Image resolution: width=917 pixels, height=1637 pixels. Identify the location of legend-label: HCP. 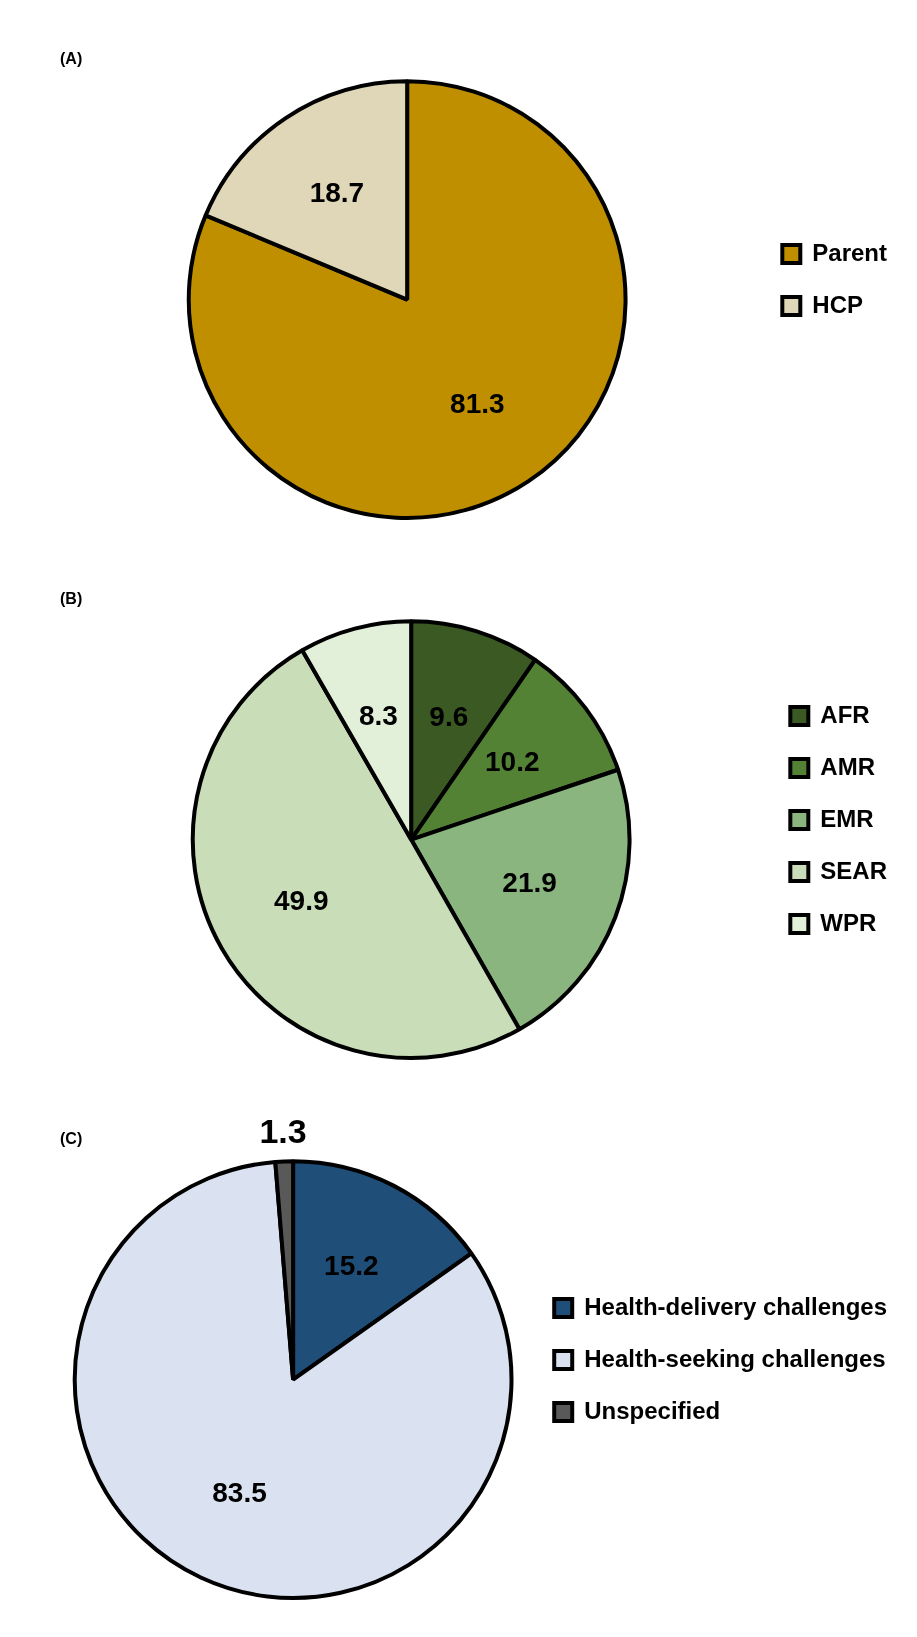
(837, 304).